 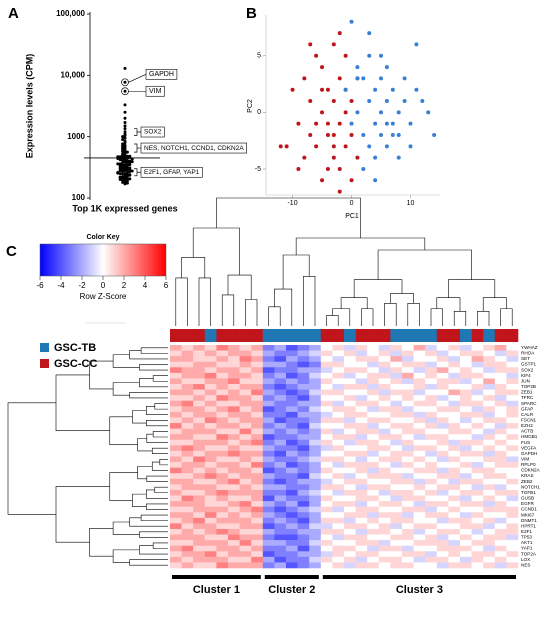 I want to click on cluster-label: Cluster 1, so click(x=216, y=590).